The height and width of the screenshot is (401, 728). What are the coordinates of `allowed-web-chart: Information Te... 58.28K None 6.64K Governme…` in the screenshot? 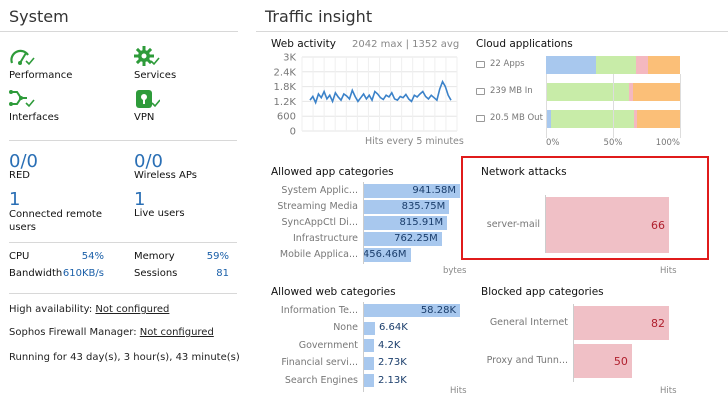 It's located at (364, 346).